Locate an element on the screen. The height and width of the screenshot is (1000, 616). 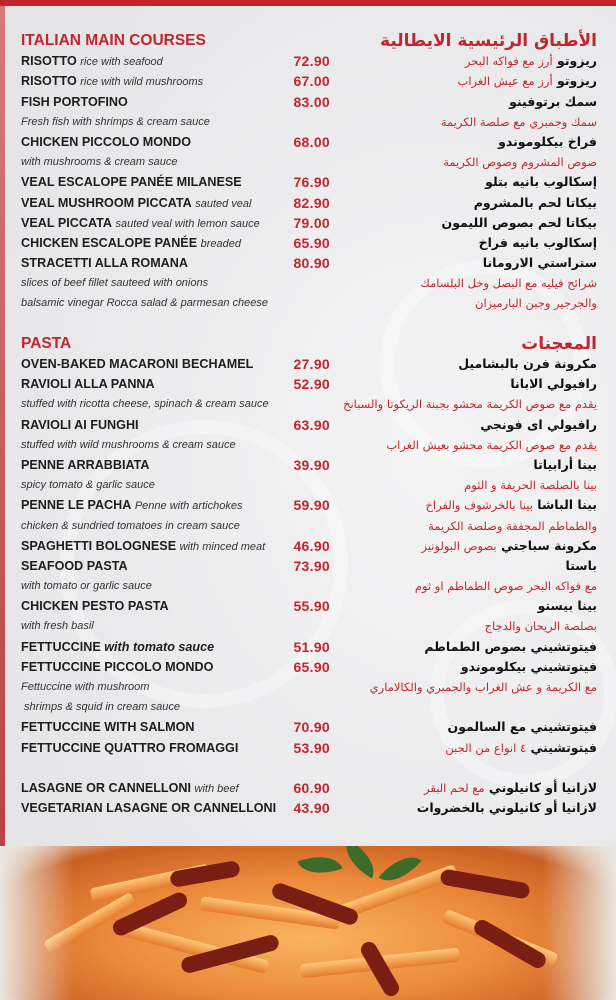
item-name-group: CHICKEN PESTO PASTA is located at coordinates (95, 606).